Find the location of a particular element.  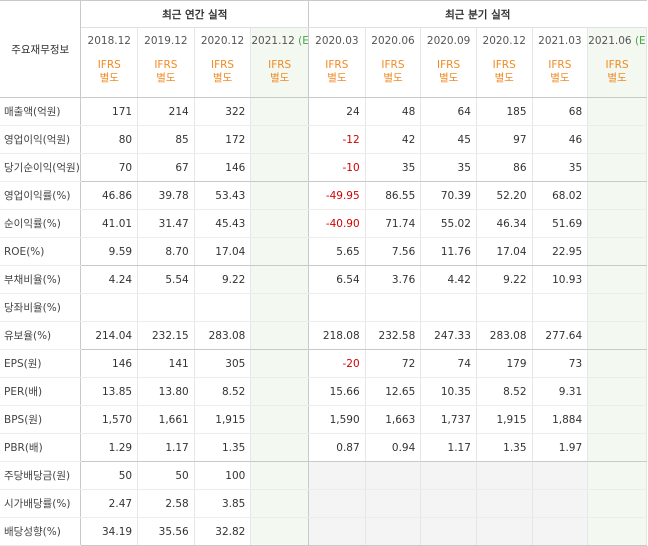

table-cell: 24 is located at coordinates (337, 111).